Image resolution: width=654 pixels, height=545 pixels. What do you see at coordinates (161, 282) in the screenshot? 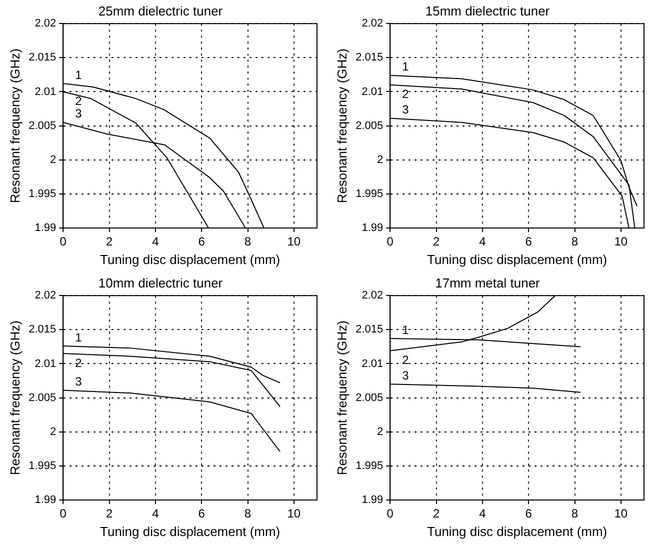
I see `chart-title: 10mm dielectric tuner` at bounding box center [161, 282].